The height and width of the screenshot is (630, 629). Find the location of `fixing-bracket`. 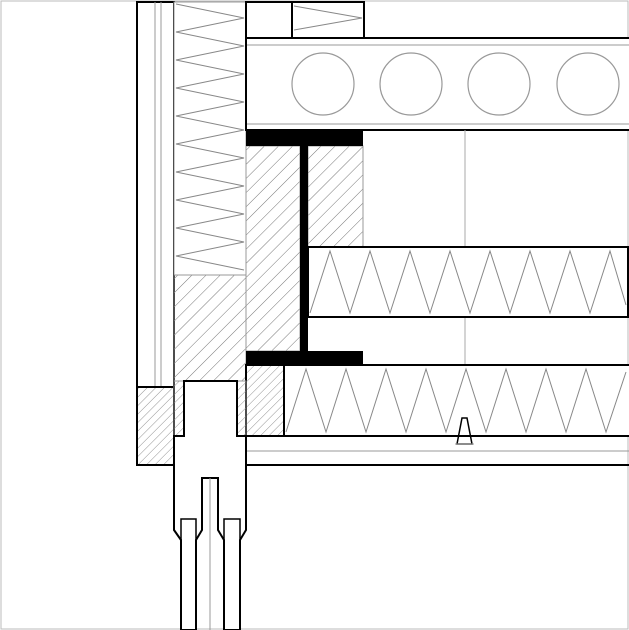

fixing-bracket is located at coordinates (464, 431).